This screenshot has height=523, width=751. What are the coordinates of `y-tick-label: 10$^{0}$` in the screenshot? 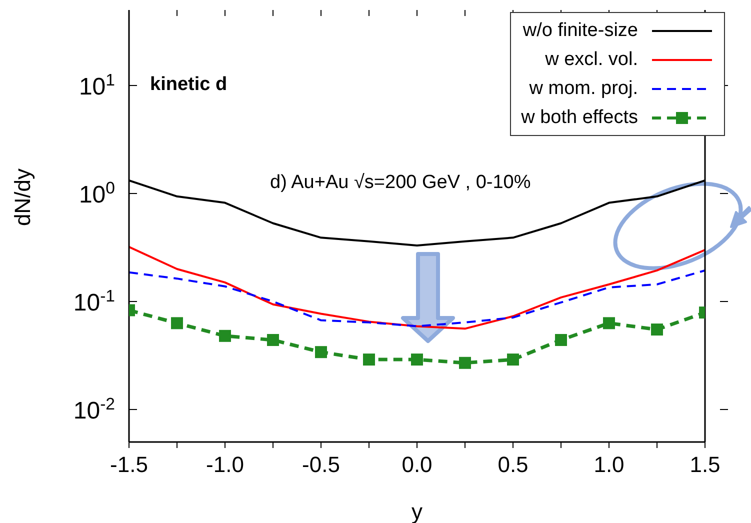 It's located at (96, 193).